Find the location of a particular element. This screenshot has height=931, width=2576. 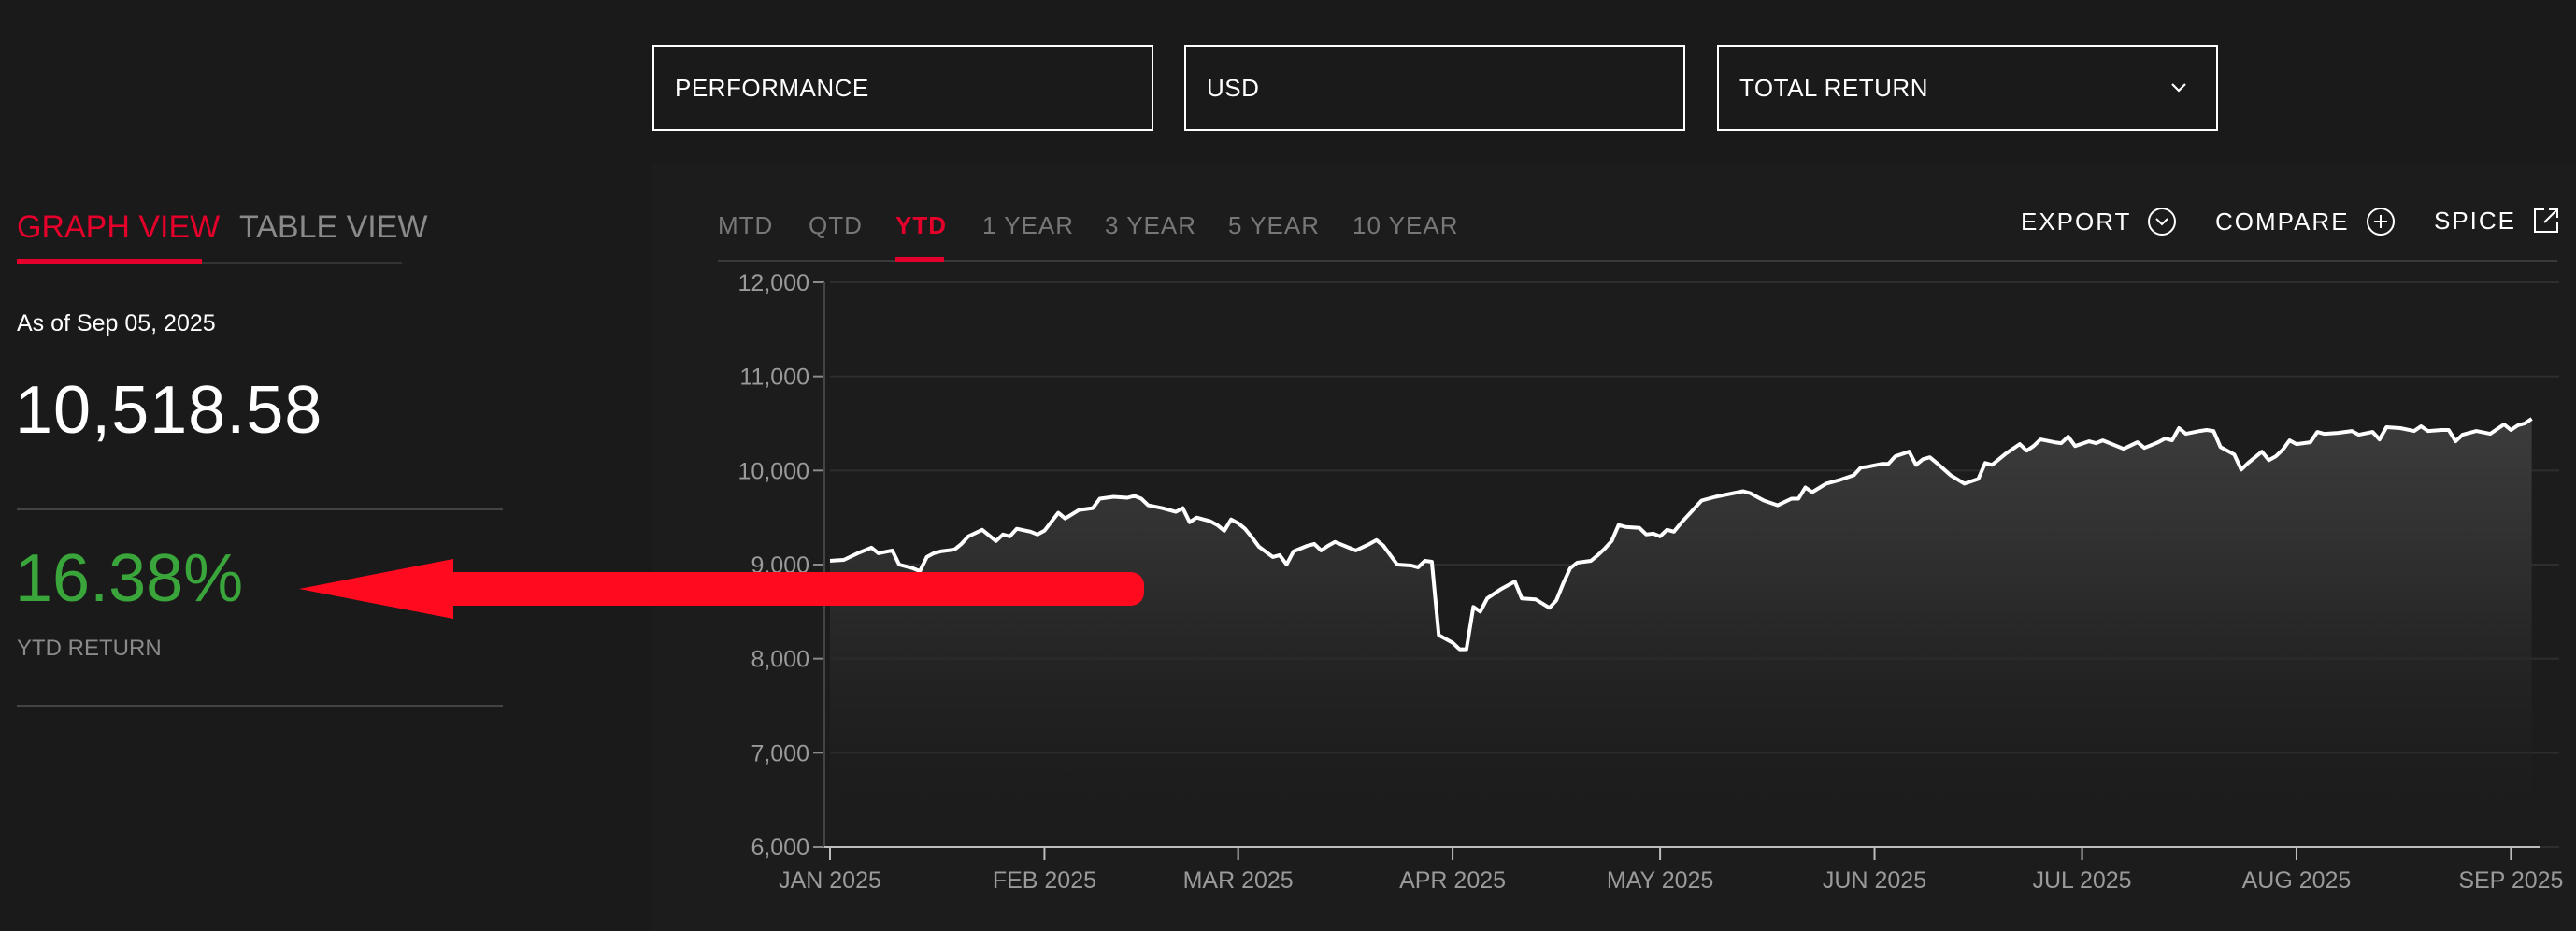

range-tab-3-year: 3 YEAR is located at coordinates (1151, 225).